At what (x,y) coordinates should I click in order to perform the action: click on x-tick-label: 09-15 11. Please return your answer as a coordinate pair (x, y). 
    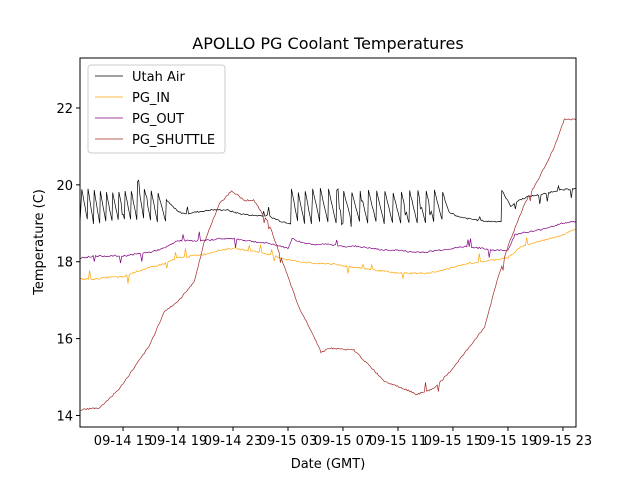
    Looking at the image, I should click on (398, 441).